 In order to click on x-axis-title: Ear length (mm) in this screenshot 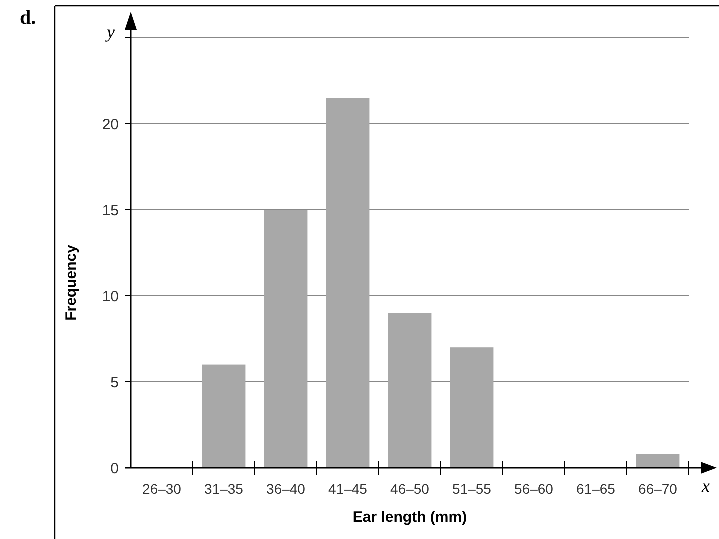, I will do `click(410, 517)`.